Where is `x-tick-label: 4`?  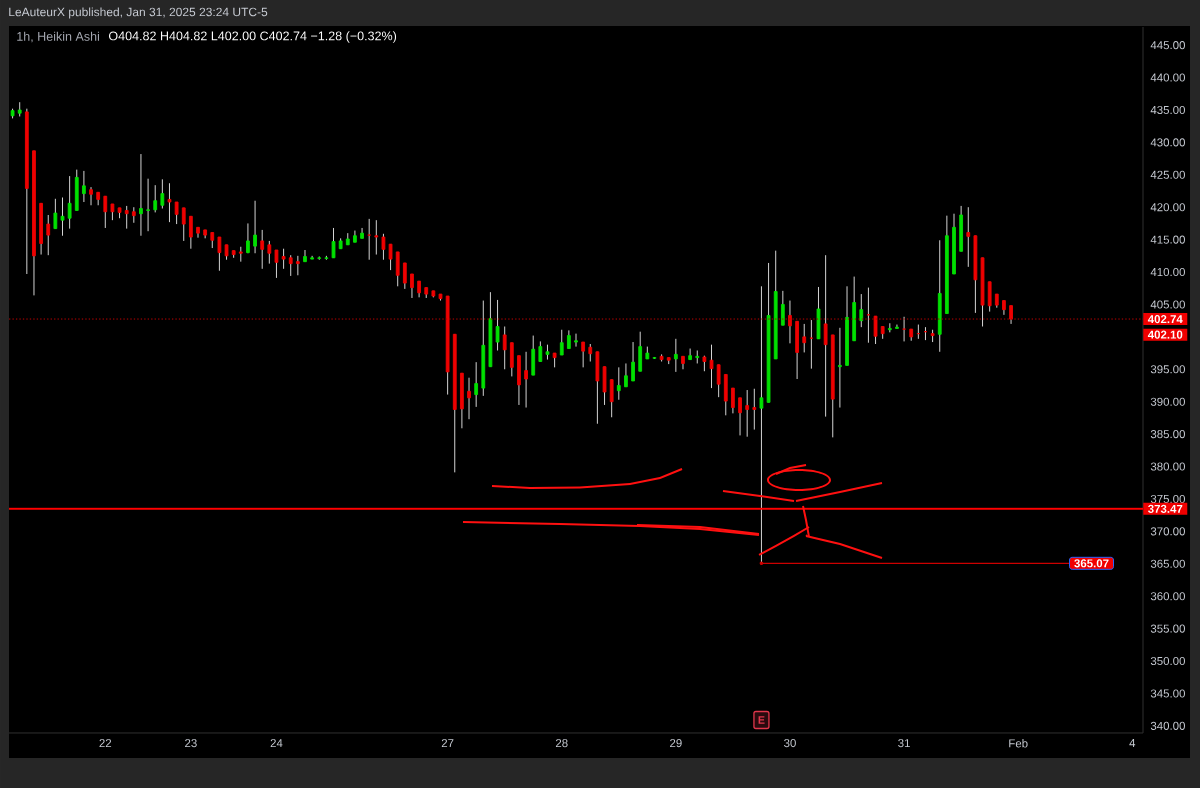
x-tick-label: 4 is located at coordinates (1132, 743).